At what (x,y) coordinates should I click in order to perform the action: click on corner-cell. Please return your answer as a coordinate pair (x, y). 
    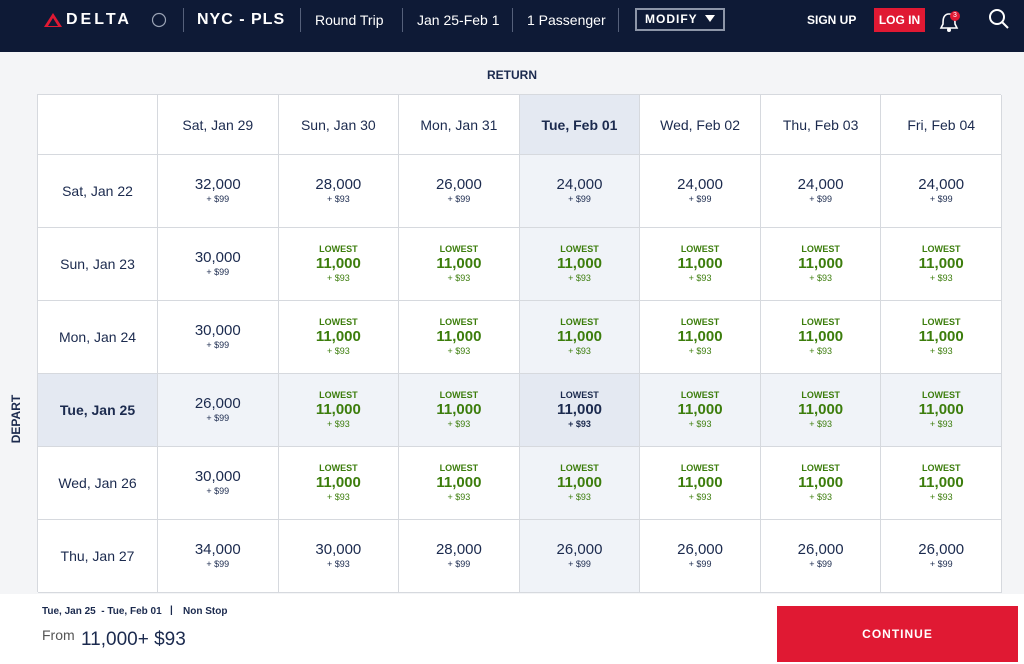
    Looking at the image, I should click on (98, 125).